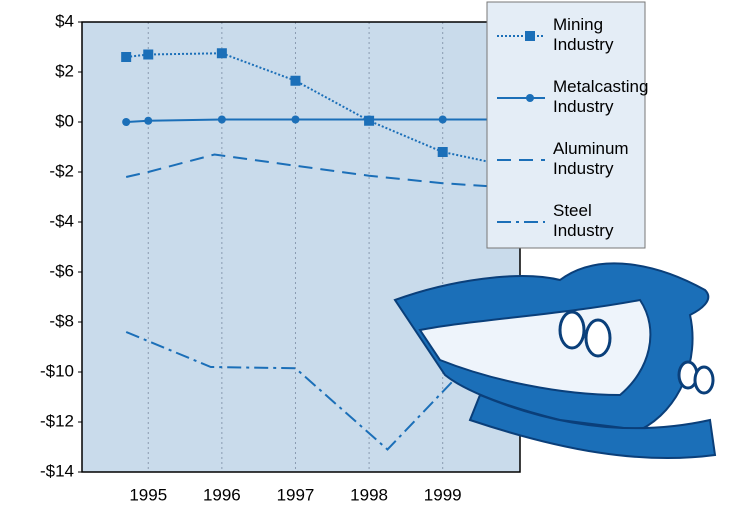 The height and width of the screenshot is (506, 741). I want to click on y-tick-label: $2, so click(64, 70).